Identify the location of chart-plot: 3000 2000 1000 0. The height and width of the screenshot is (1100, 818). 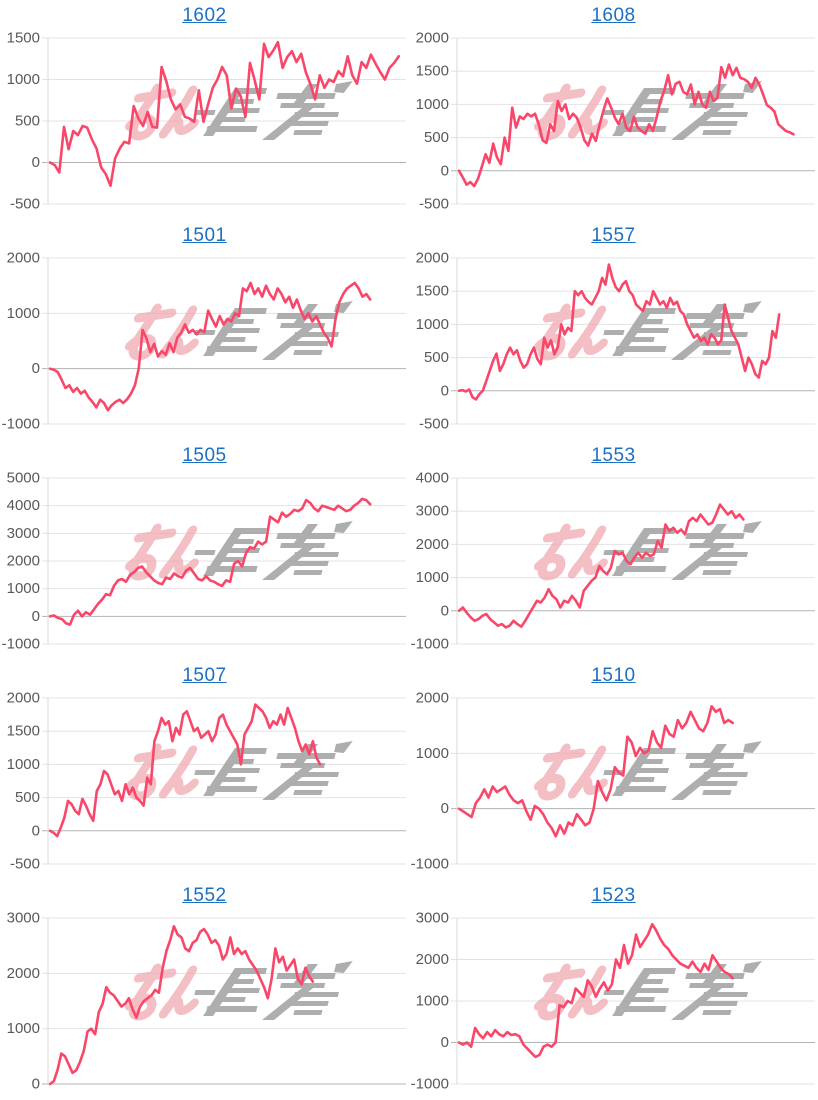
(206, 1001).